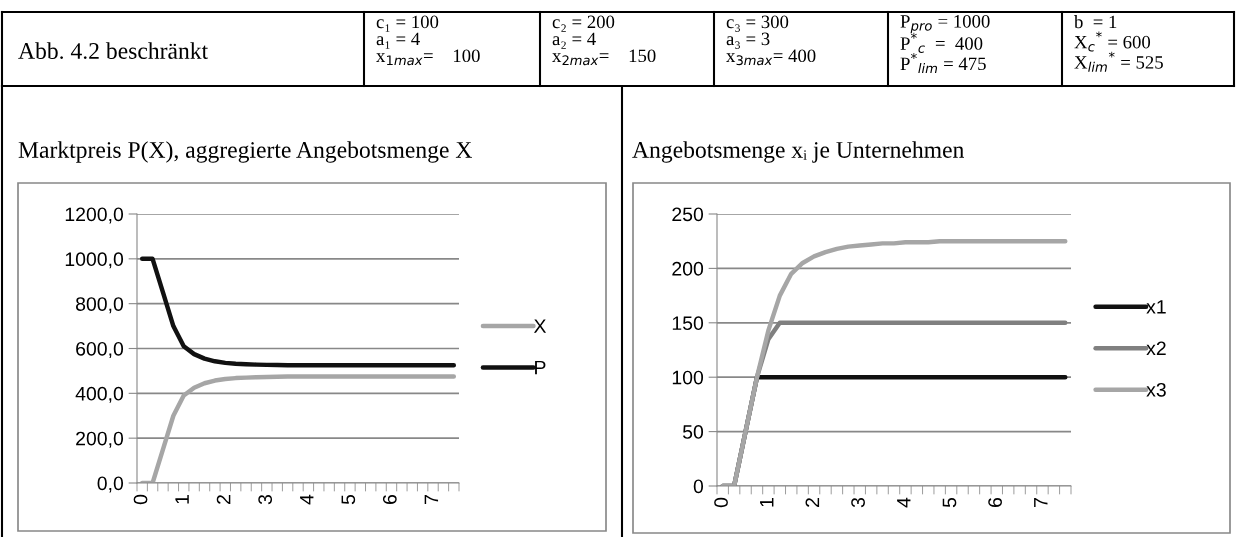 This screenshot has height=537, width=1236. I want to click on legend-label: x2, so click(1156, 348).